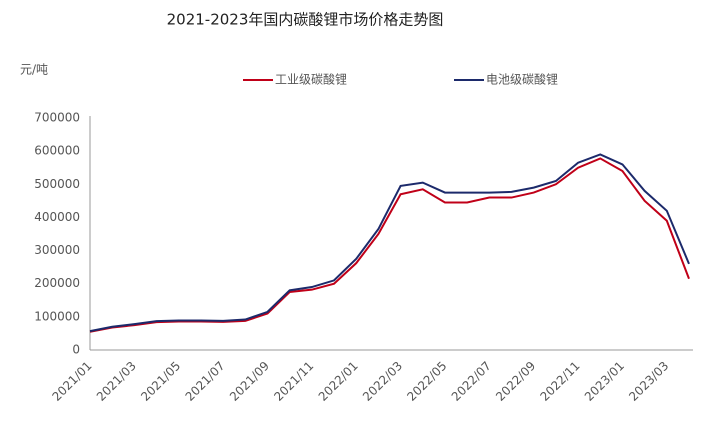 The width and height of the screenshot is (726, 424). I want to click on y-tick-label: 500000, so click(57, 184).